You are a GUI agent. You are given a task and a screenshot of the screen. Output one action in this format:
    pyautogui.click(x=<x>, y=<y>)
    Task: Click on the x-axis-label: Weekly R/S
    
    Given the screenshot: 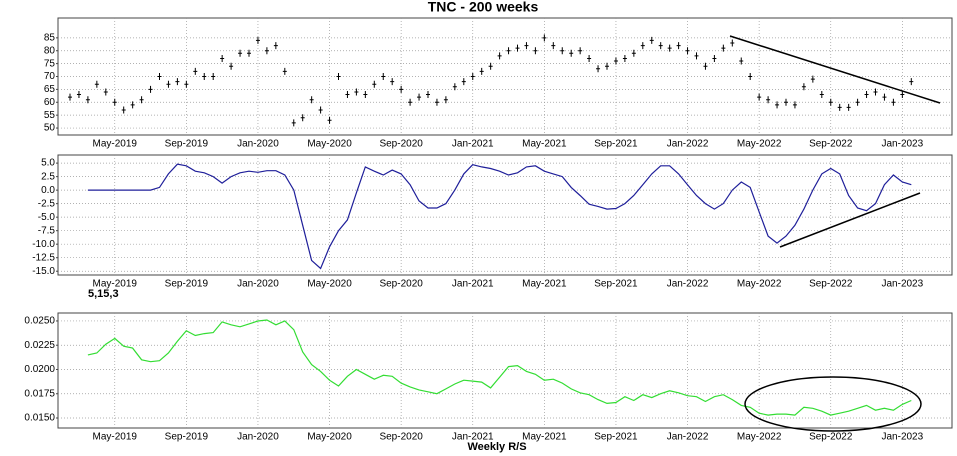 What is the action you would take?
    pyautogui.click(x=496, y=447)
    